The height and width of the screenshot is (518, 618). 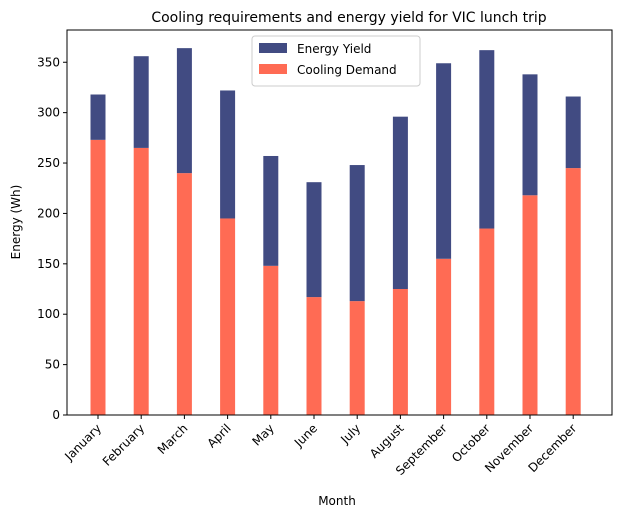 What do you see at coordinates (184, 294) in the screenshot?
I see `bar-cooling-demand-march` at bounding box center [184, 294].